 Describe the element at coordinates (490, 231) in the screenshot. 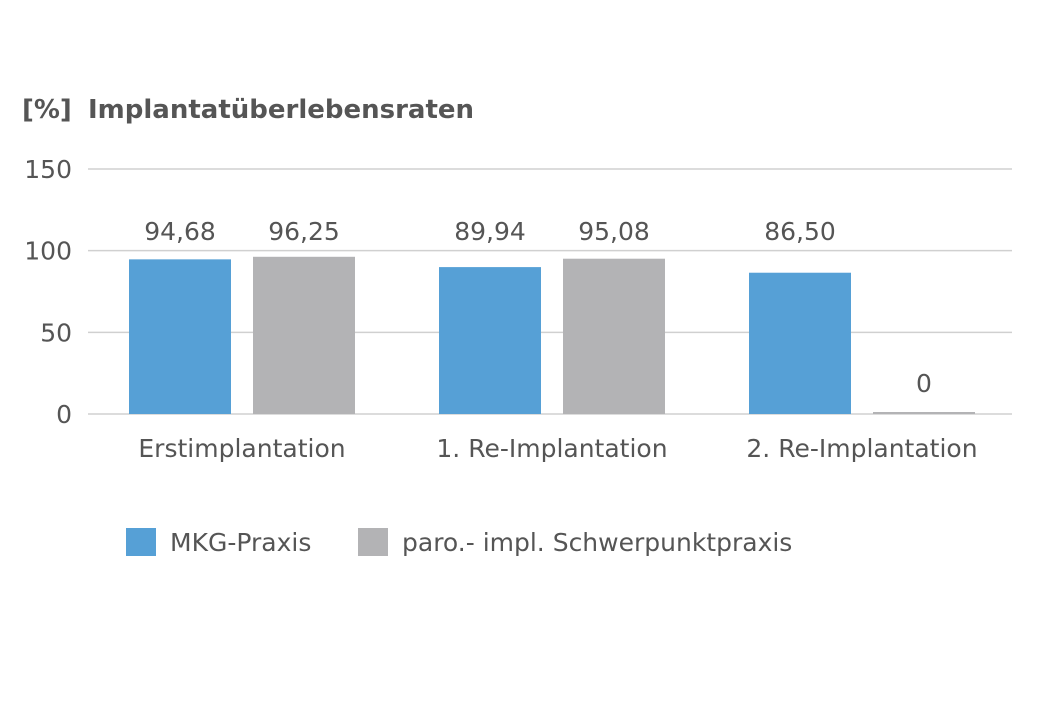

I see `data-label: 89,94` at that location.